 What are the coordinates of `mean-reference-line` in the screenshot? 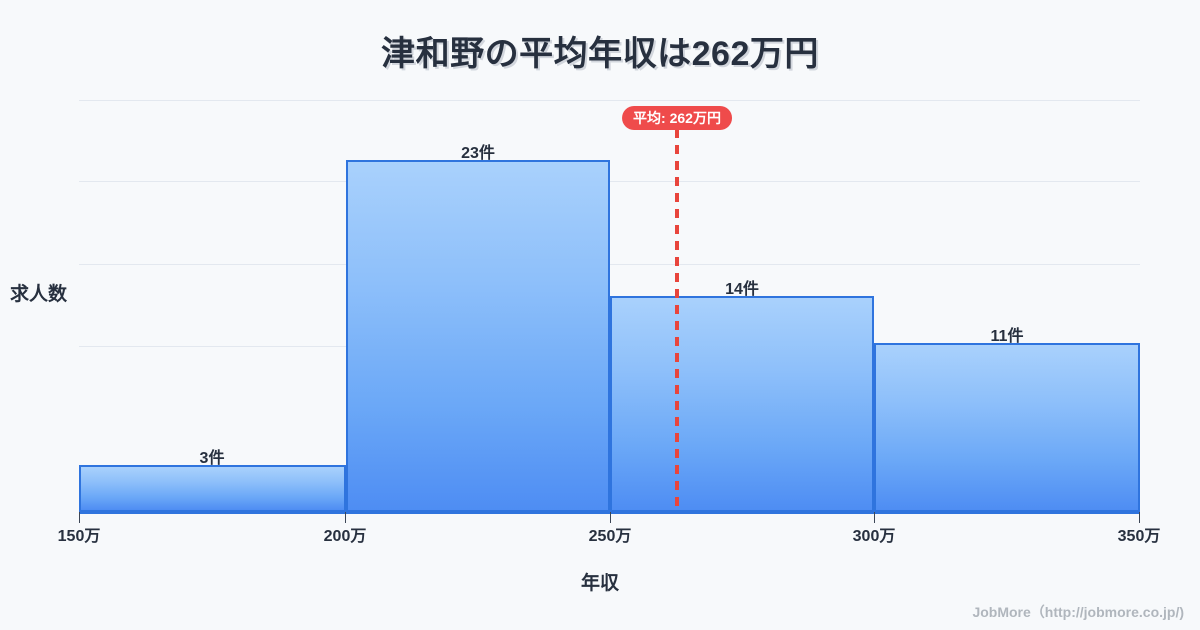 It's located at (677, 321).